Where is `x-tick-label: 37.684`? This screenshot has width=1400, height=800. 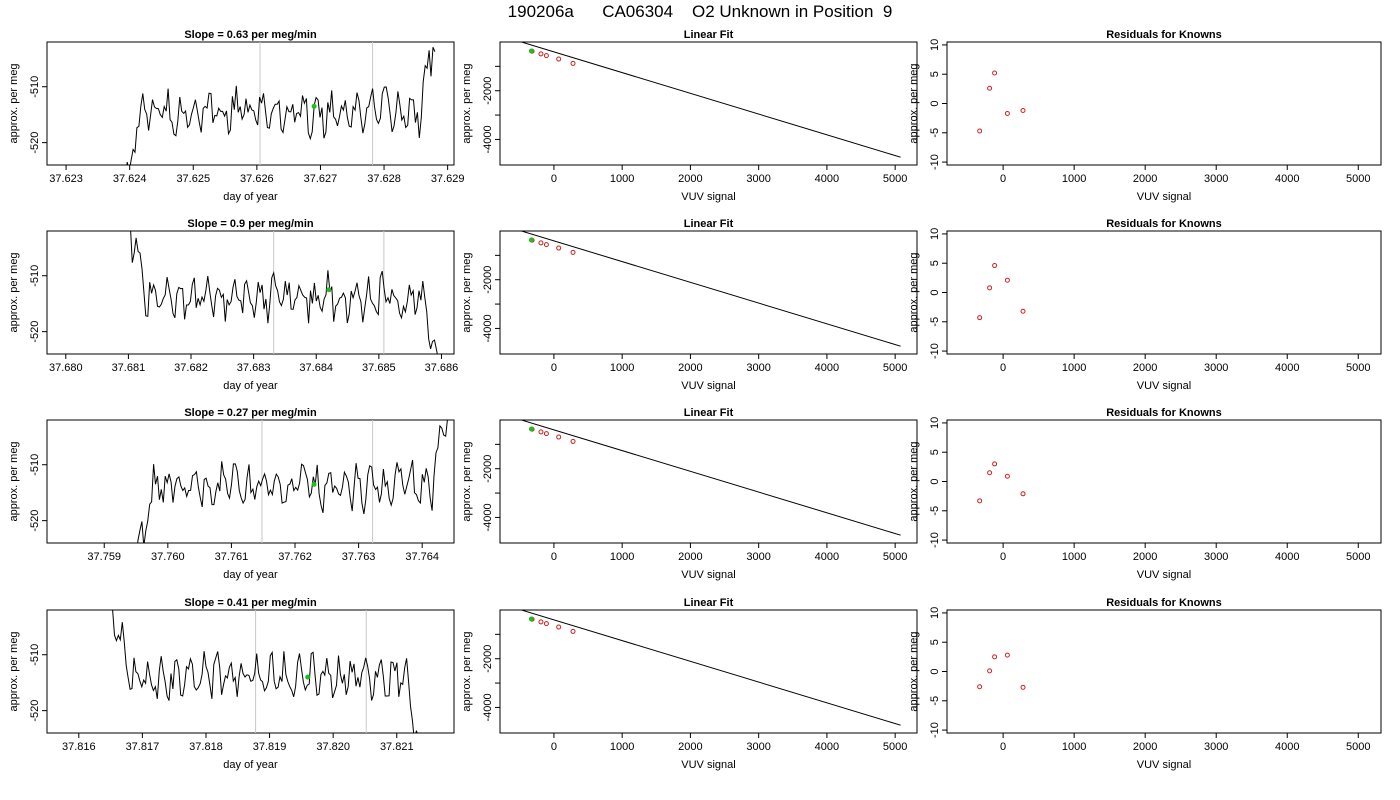 x-tick-label: 37.684 is located at coordinates (316, 368).